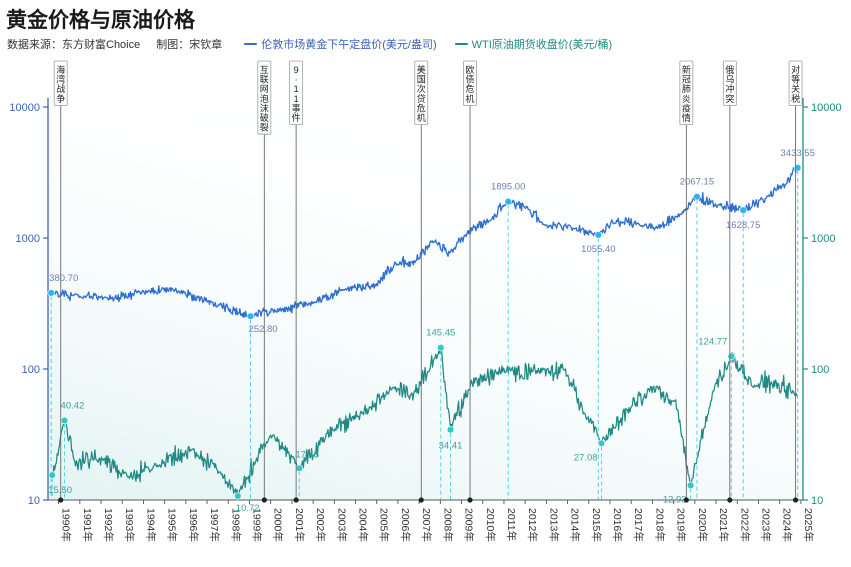 The image size is (851, 567). I want to click on x-axis-tick-label: 2011年, so click(511, 524).